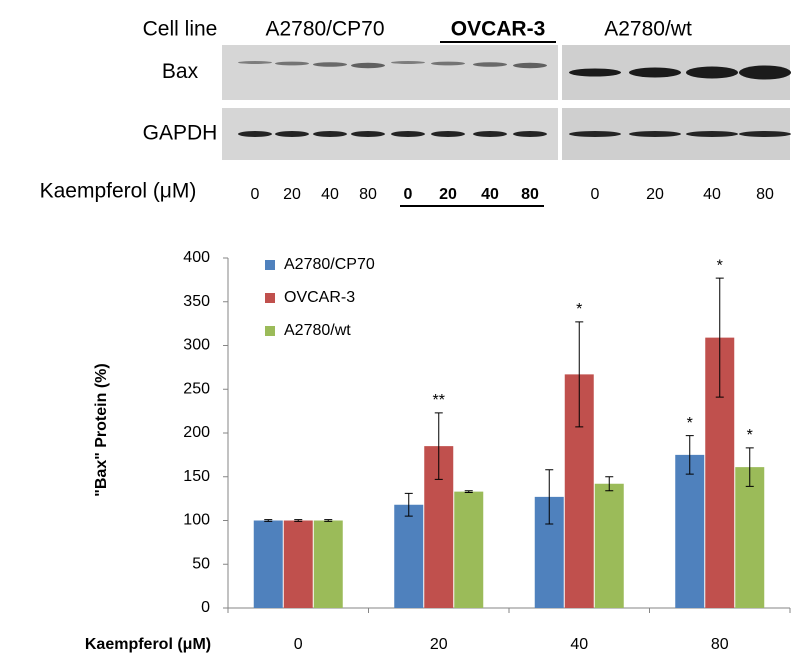  Describe the element at coordinates (579, 644) in the screenshot. I see `x-tick-label: 40` at that location.